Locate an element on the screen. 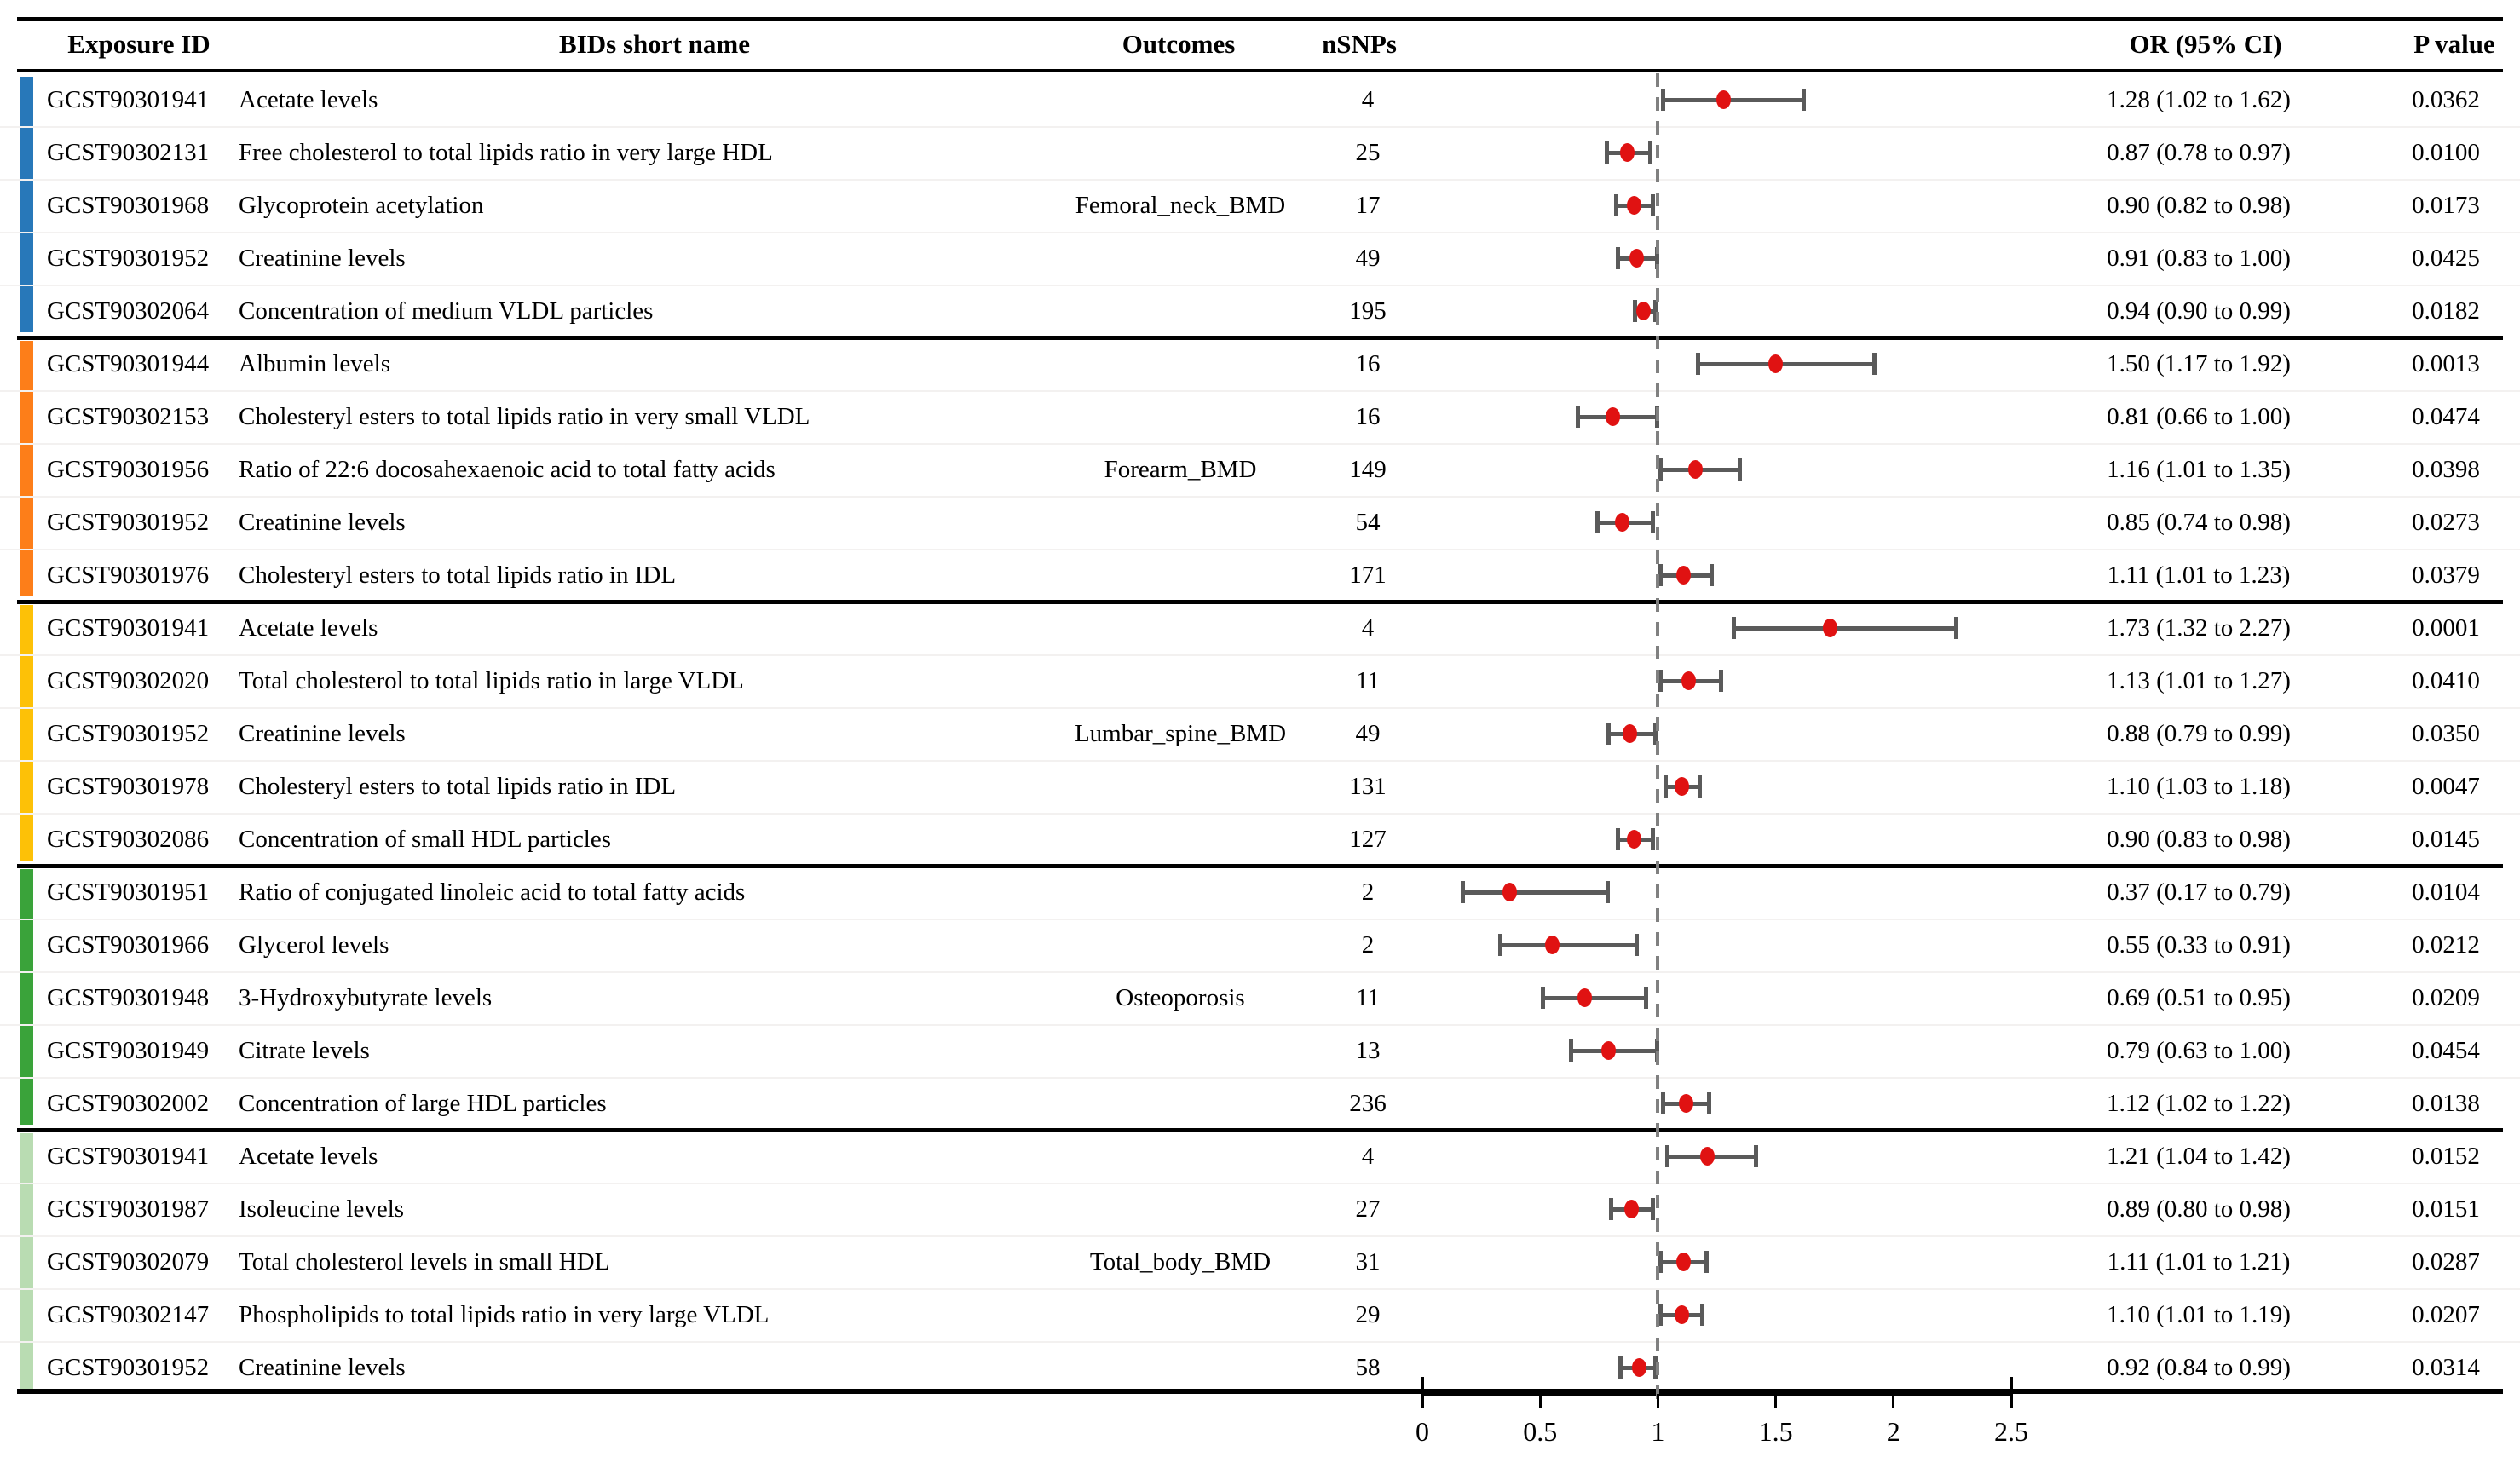  p-value-cell: 0.0152 is located at coordinates (2446, 1156).